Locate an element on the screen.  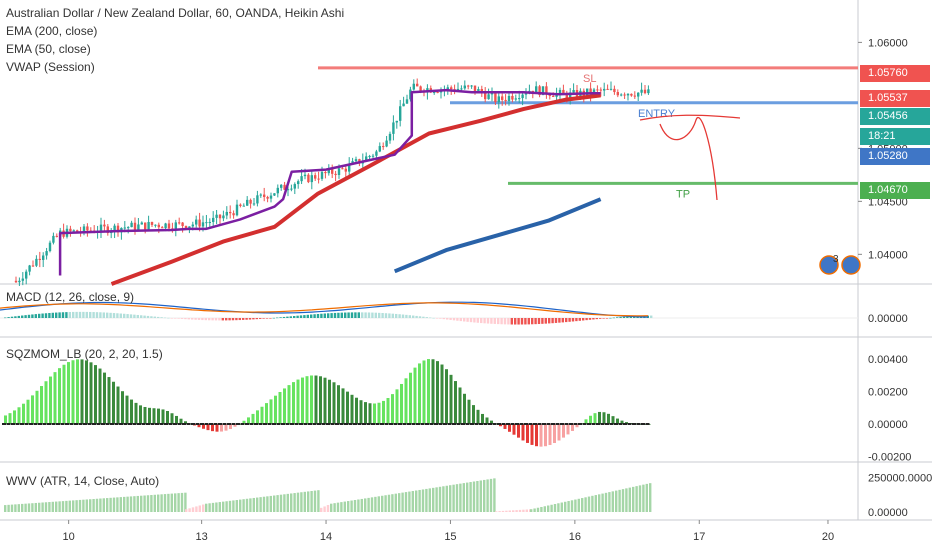
legend-ema200: EMA (200, close) is located at coordinates (52, 31).